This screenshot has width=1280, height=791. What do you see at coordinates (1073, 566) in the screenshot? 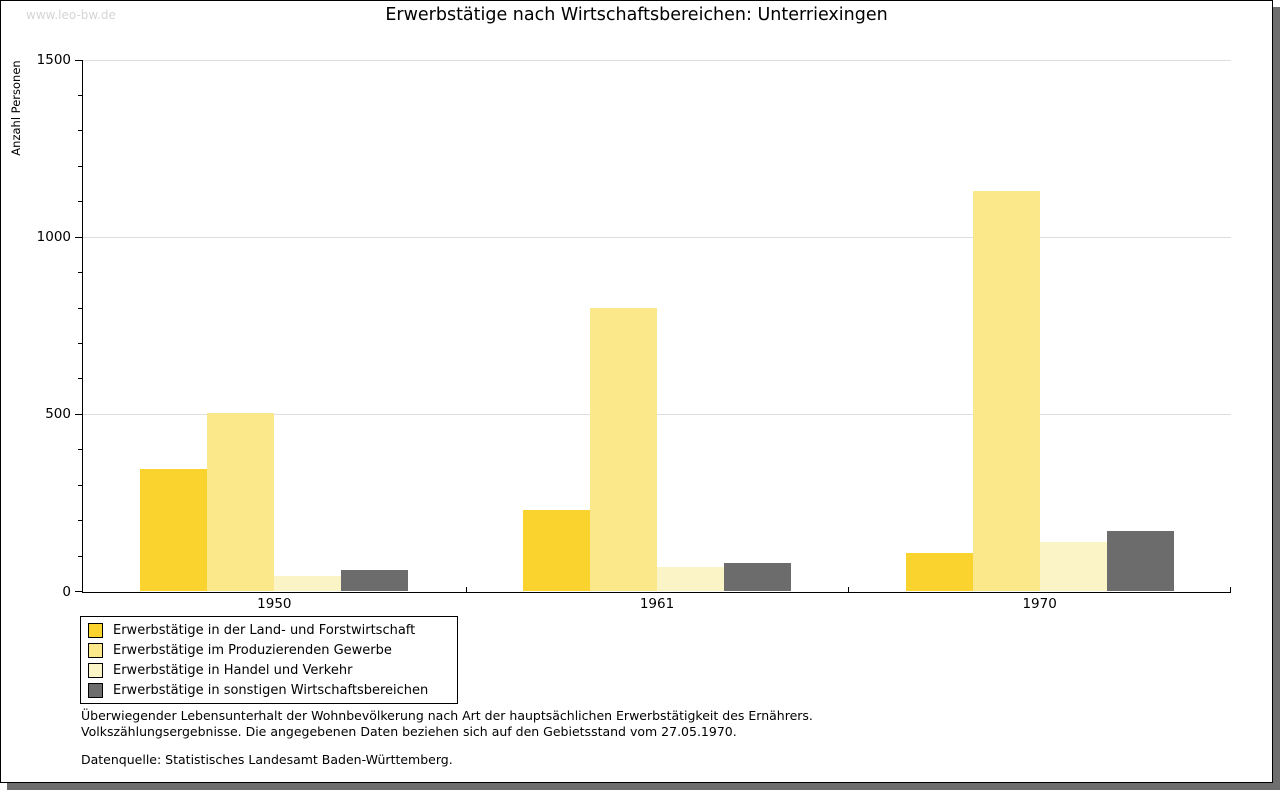
I see `bar-1970-series3` at bounding box center [1073, 566].